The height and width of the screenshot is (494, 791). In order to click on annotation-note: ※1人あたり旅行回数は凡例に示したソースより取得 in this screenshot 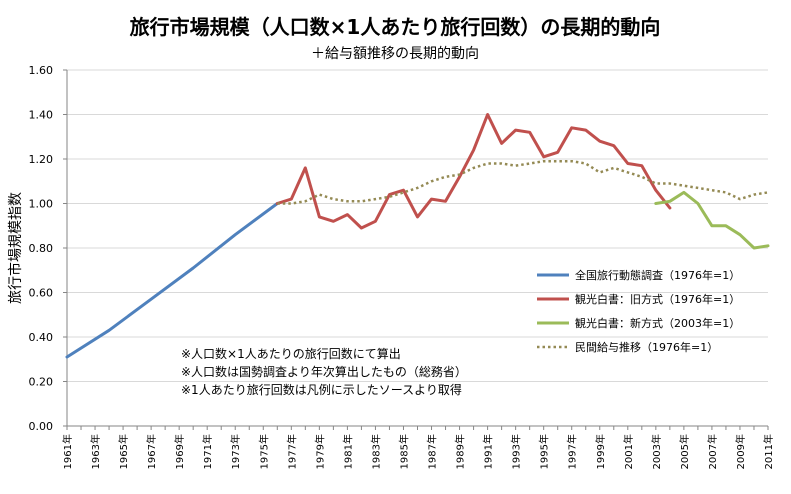, I will do `click(321, 389)`.